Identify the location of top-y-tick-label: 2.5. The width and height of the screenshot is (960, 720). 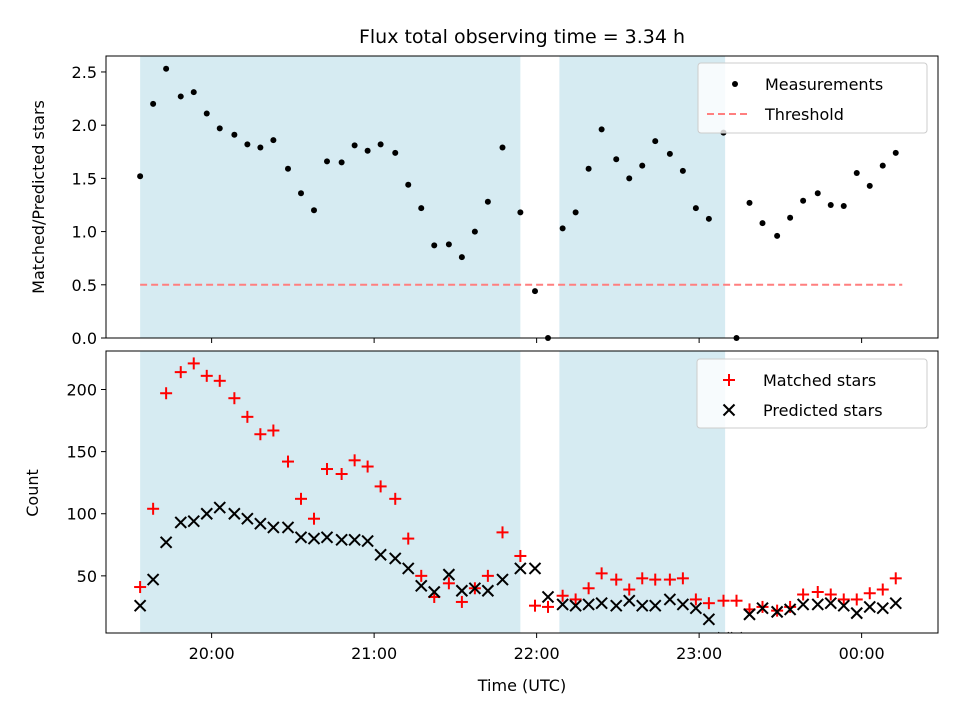
(84, 72).